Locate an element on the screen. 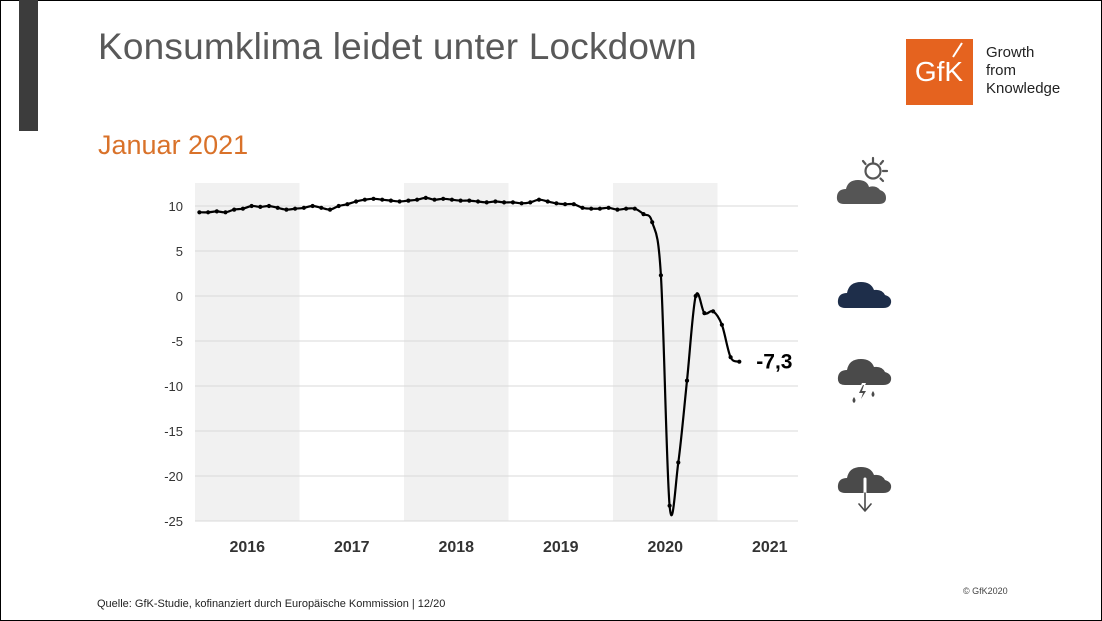 The image size is (1102, 621). x-tick-label: 2018 is located at coordinates (456, 547).